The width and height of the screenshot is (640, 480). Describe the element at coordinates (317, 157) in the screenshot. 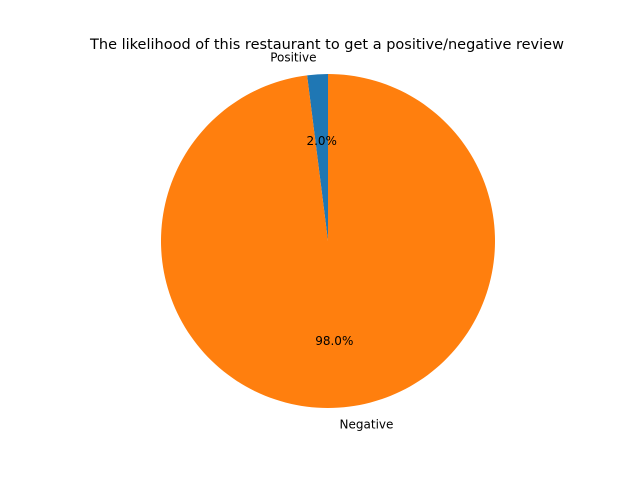

I see `pie-slice-positive` at that location.